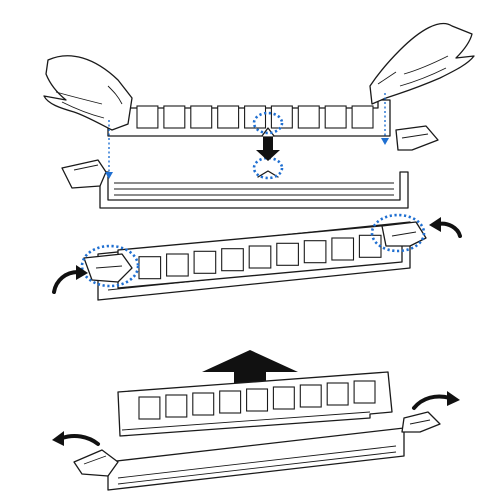  What do you see at coordinates (421, 422) in the screenshot?
I see `retaining-clip-right-step3` at bounding box center [421, 422].